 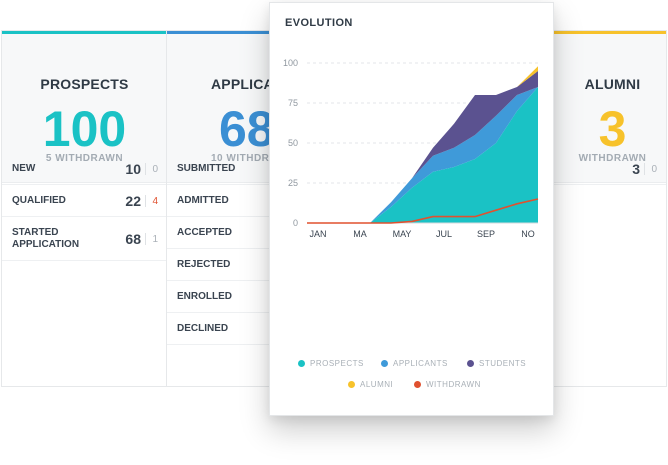 I want to click on series-line-withdrawn, so click(x=423, y=211).